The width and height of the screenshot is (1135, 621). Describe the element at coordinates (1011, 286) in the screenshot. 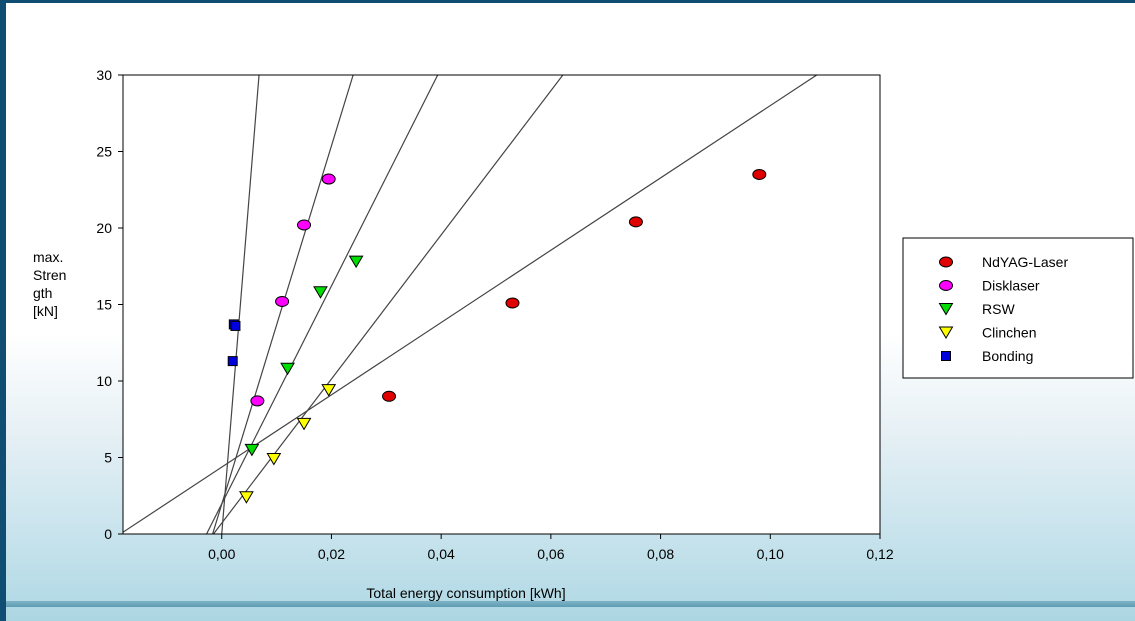

I see `legend-label-disklaser: Disklaser` at that location.